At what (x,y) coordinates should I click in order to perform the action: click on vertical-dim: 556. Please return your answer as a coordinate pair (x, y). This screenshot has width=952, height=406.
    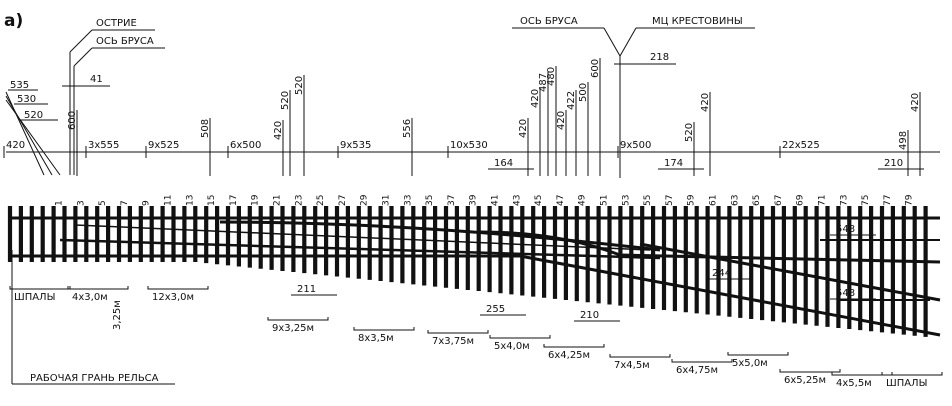
    Looking at the image, I should click on (407, 128).